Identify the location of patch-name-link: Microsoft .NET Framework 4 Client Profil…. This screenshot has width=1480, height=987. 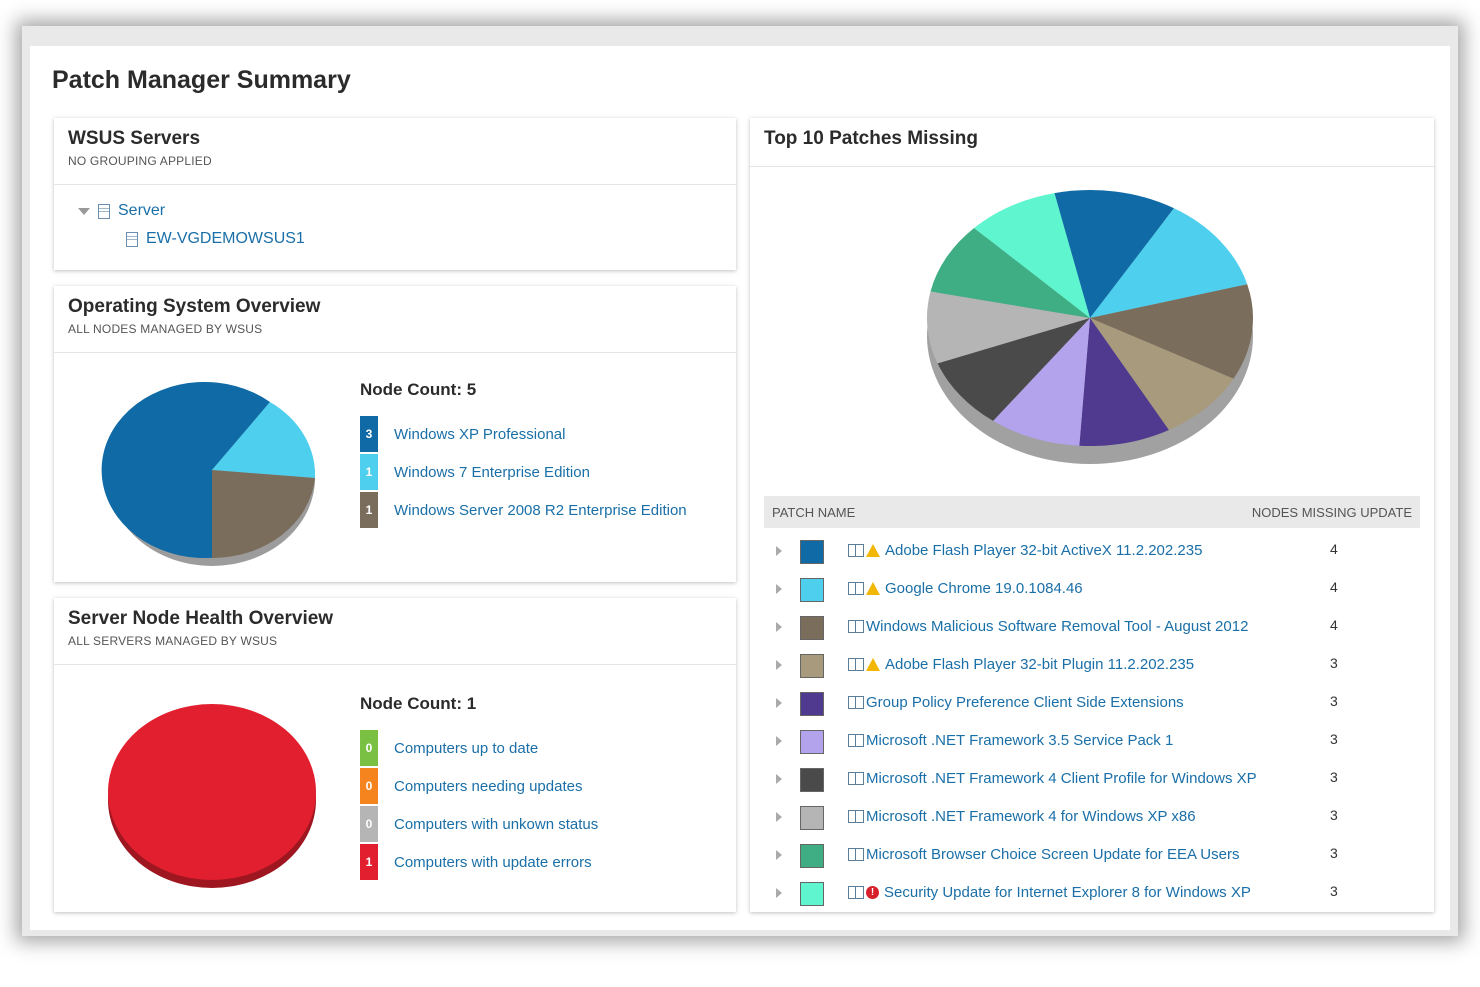
(1061, 778).